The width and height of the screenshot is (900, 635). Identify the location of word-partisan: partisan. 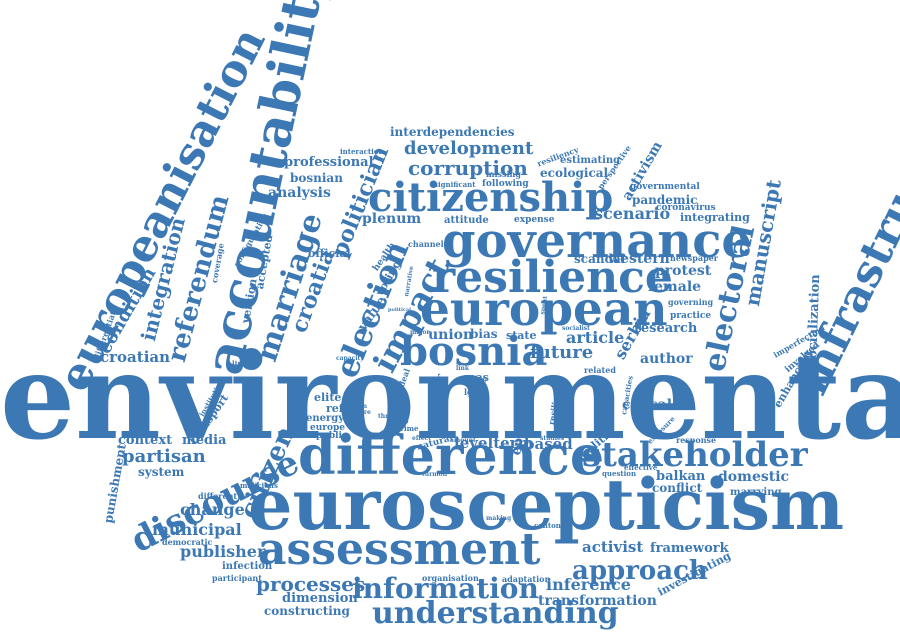
(164, 456).